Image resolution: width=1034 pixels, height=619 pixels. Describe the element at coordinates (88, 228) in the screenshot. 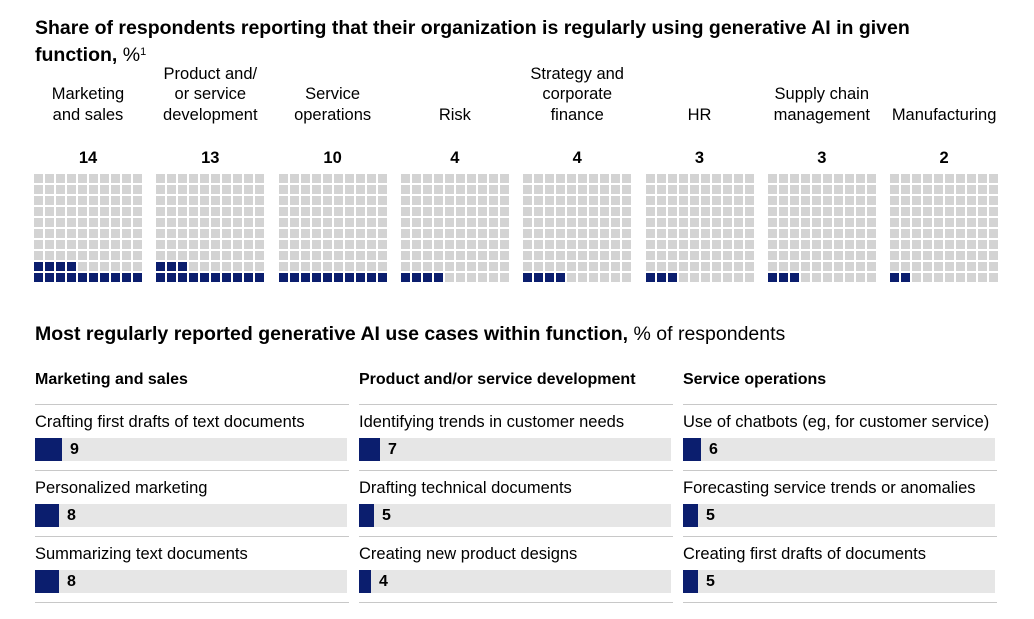

I see `waffle-grid` at that location.